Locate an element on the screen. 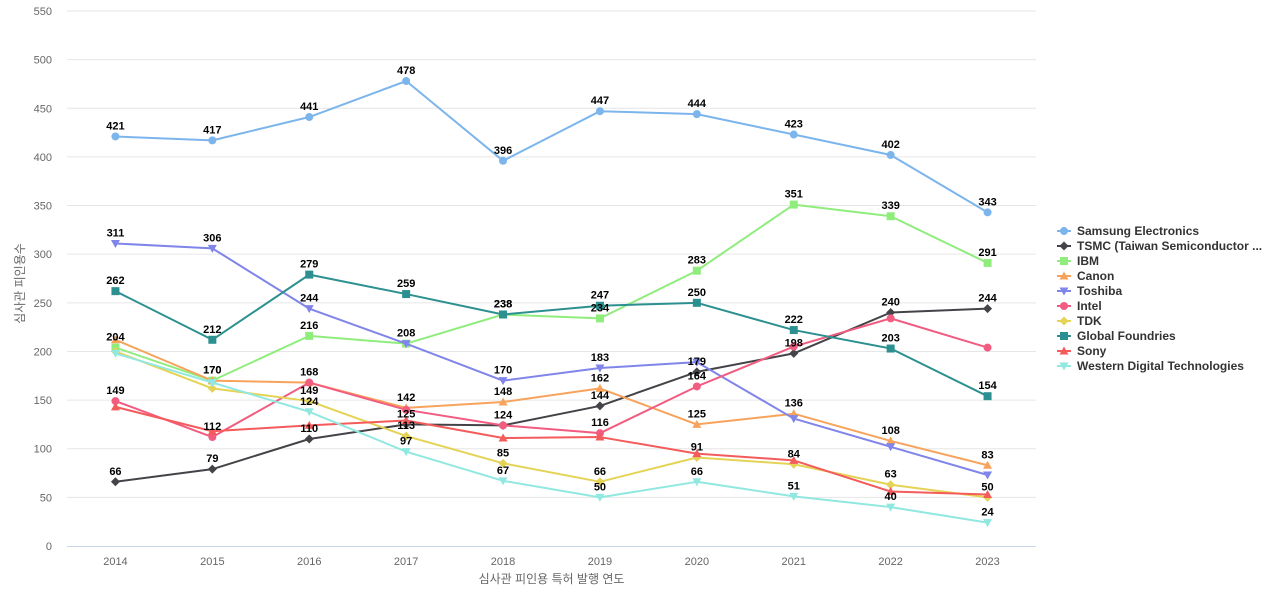 Image resolution: width=1280 pixels, height=600 pixels. data-label: 250 is located at coordinates (697, 293).